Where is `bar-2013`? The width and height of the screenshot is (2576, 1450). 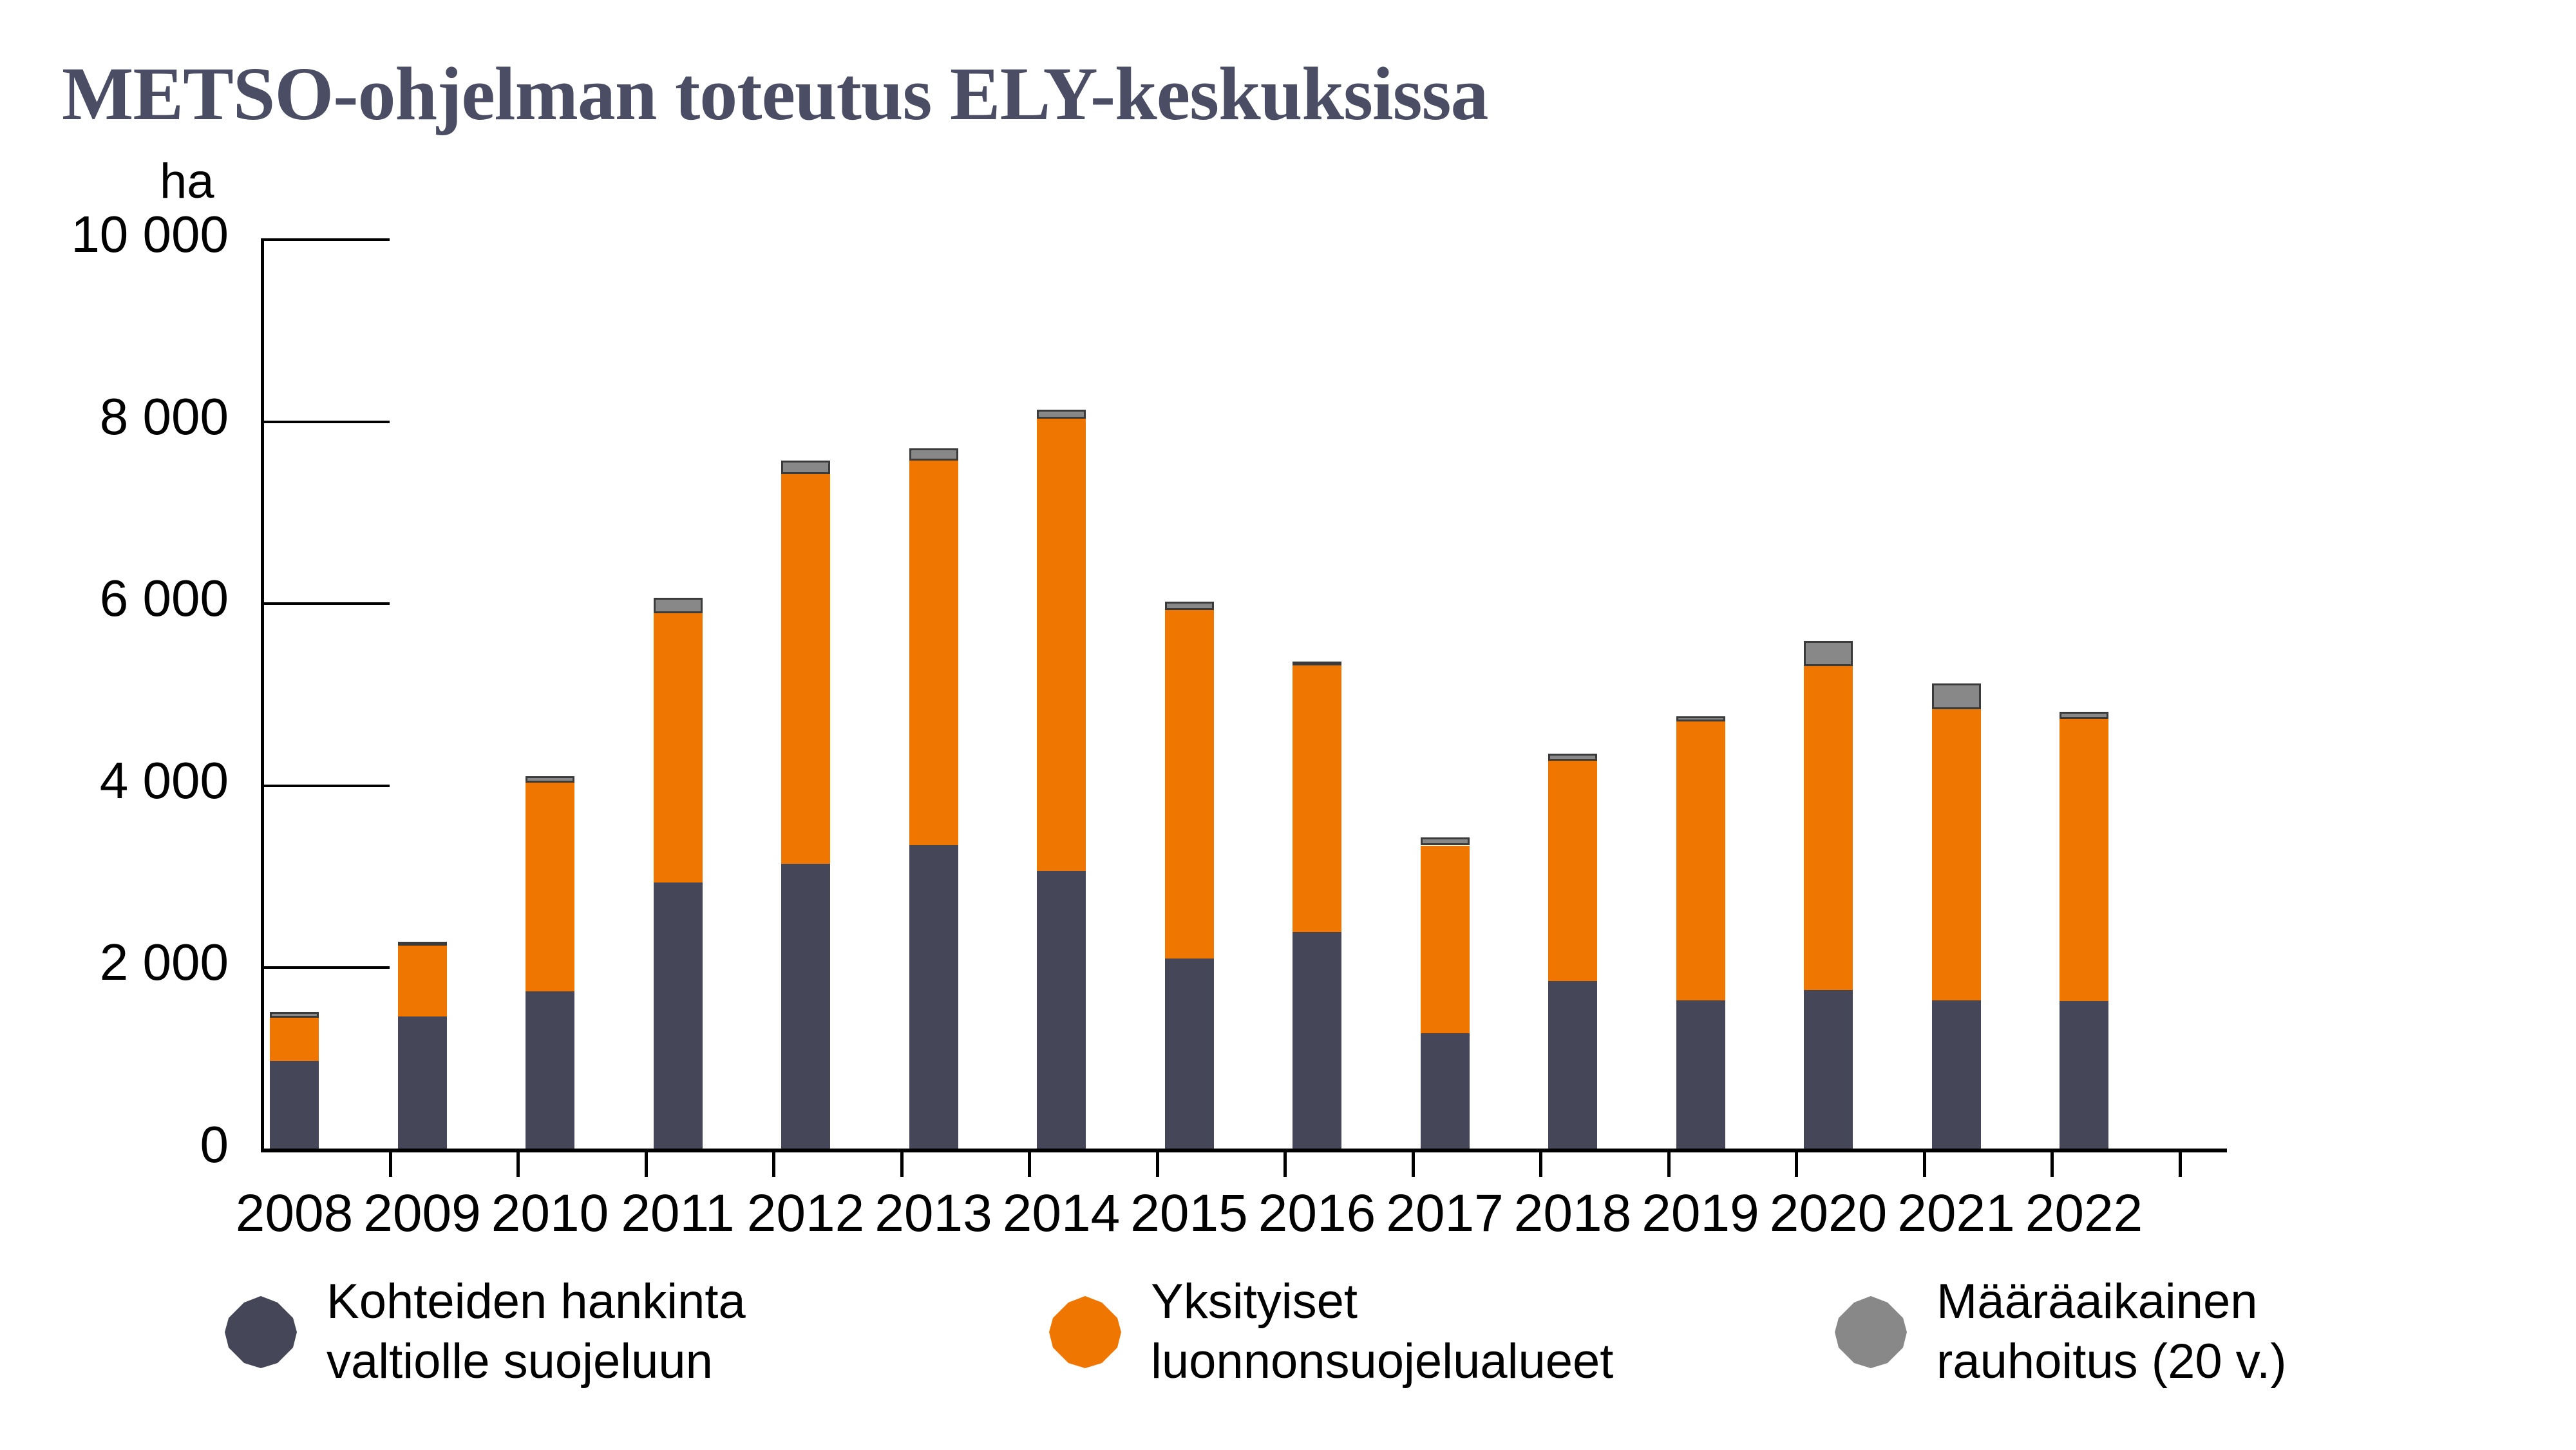 bar-2013 is located at coordinates (934, 693).